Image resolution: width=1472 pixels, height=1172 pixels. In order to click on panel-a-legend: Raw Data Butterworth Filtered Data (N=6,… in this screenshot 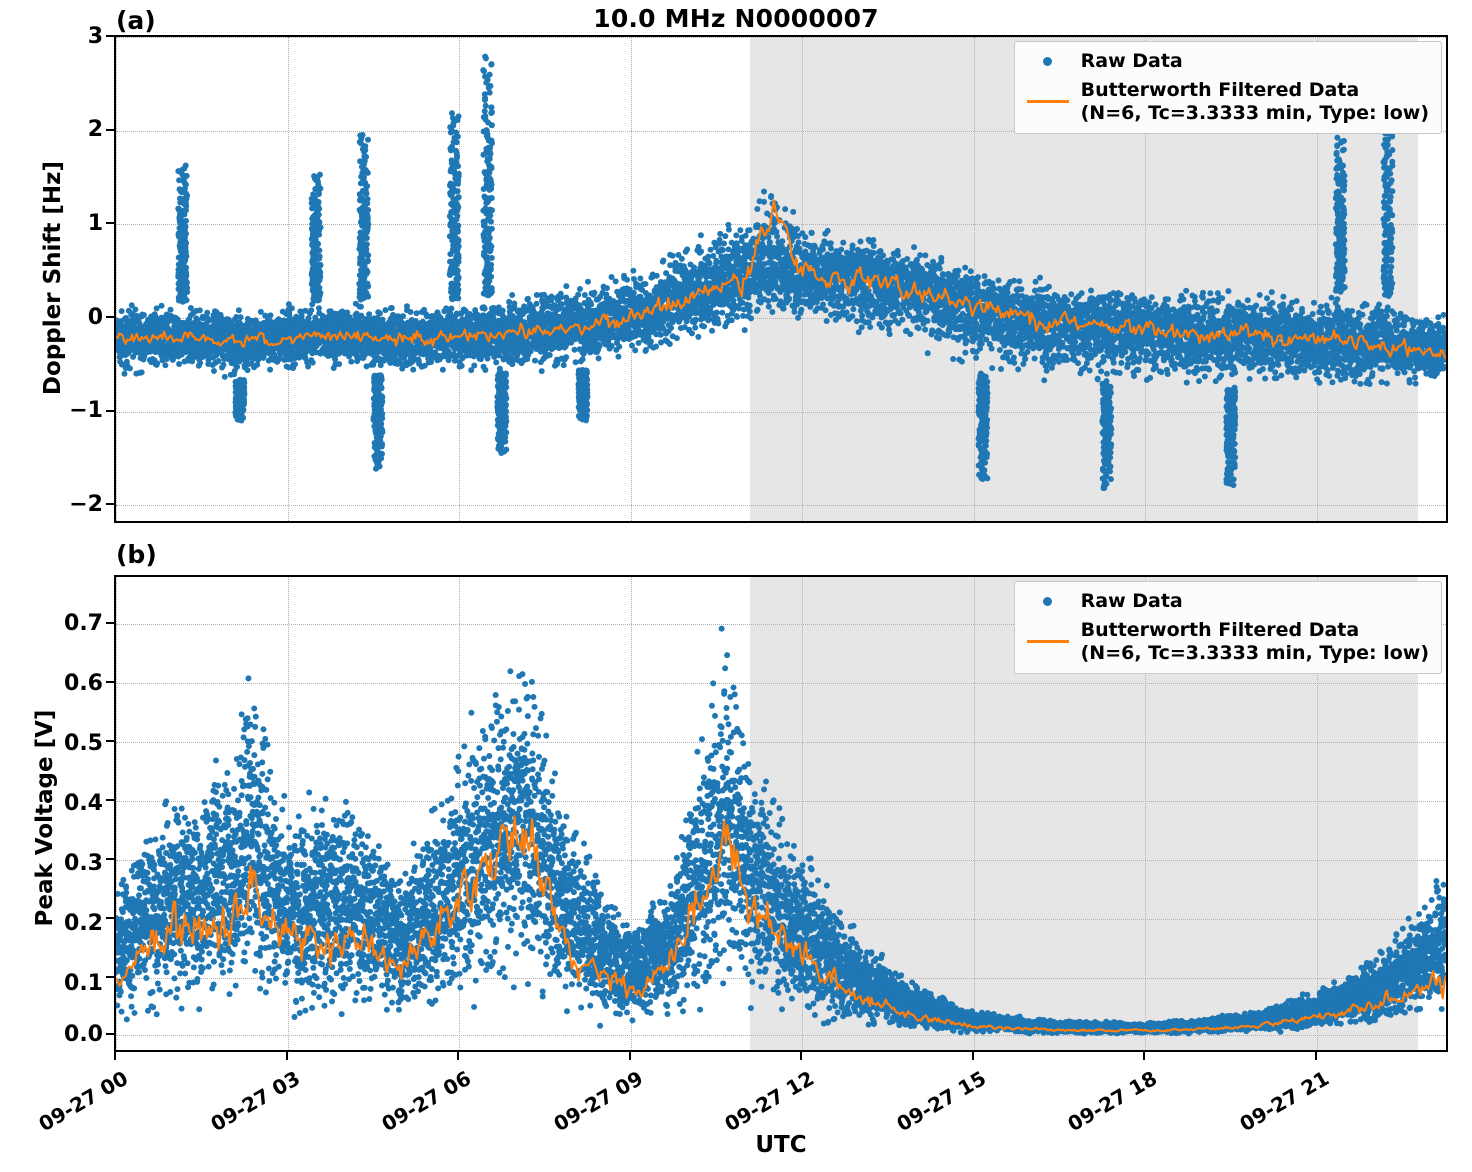, I will do `click(1227, 88)`.